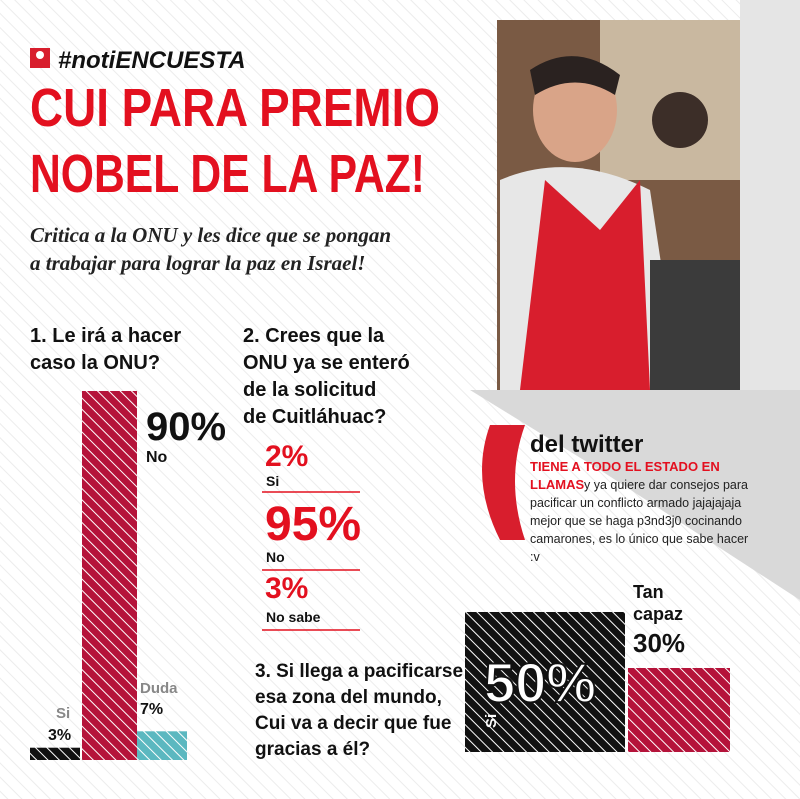 Image resolution: width=800 pixels, height=799 pixels. Describe the element at coordinates (197, 263) in the screenshot. I see `subtitle: a trabajar para lograr la paz en Israel!` at that location.